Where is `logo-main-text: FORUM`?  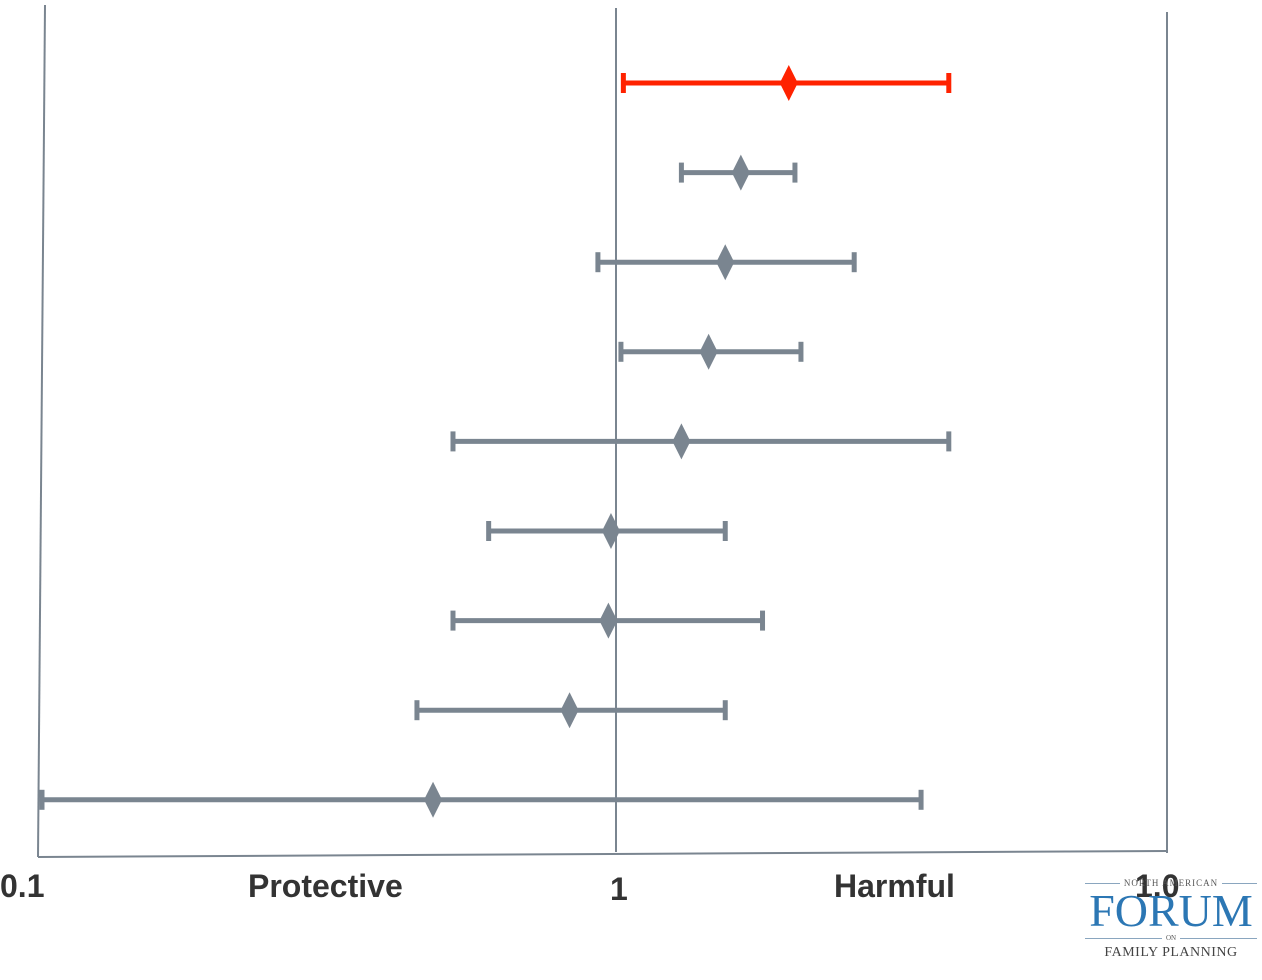
logo-main-text: FORUM is located at coordinates (1171, 910).